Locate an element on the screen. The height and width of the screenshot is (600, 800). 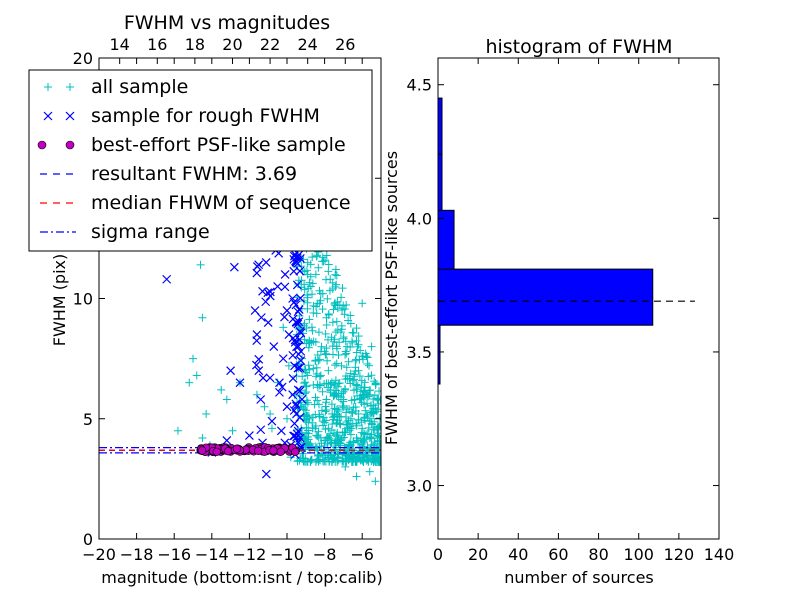
top-tick-label: 14 is located at coordinates (120, 44).